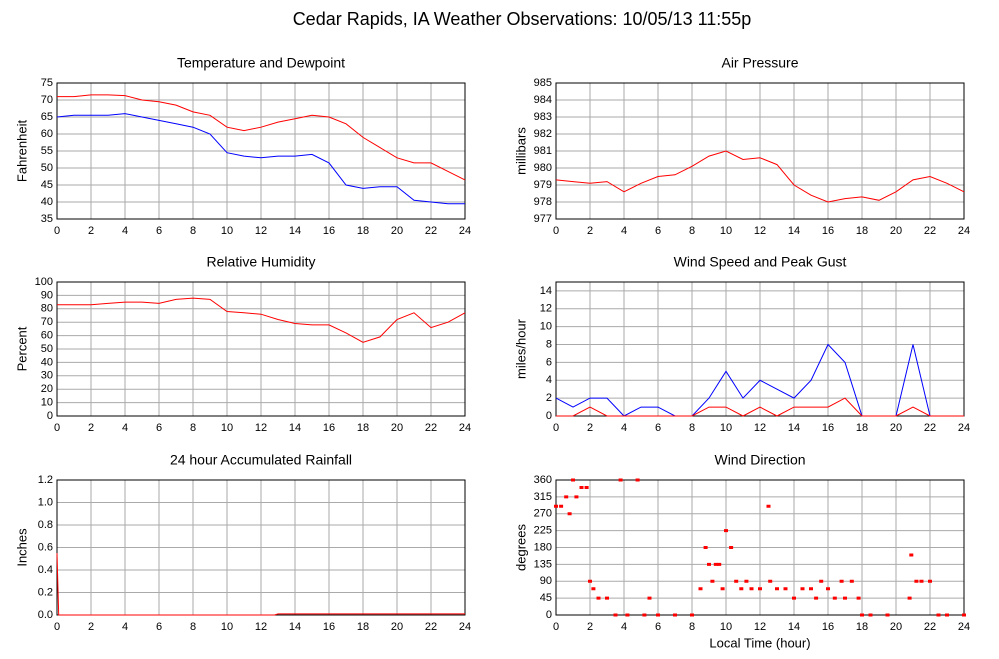 The height and width of the screenshot is (659, 999). What do you see at coordinates (520, 547) in the screenshot?
I see `y-axis-label: degrees` at bounding box center [520, 547].